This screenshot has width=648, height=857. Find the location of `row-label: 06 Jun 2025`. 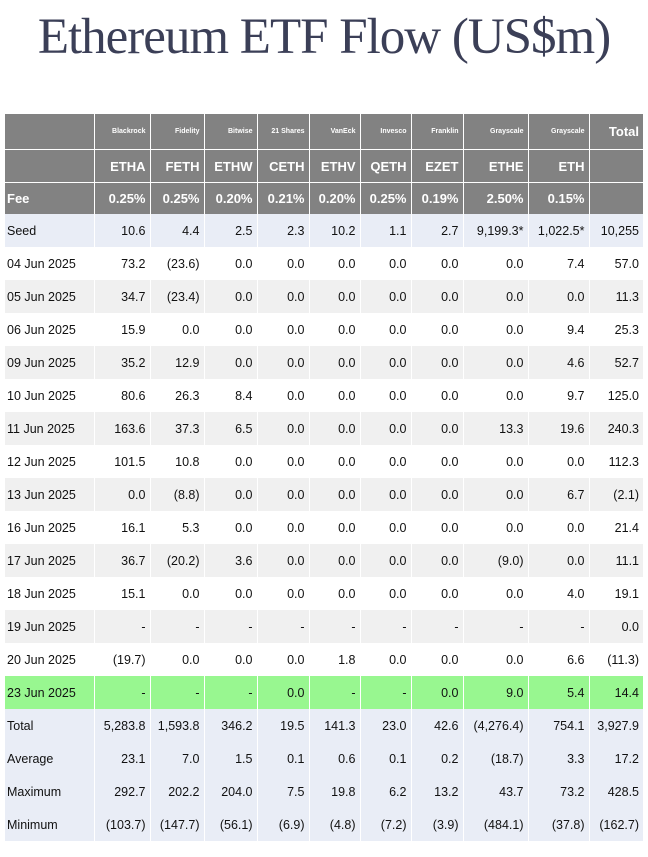

row-label: 06 Jun 2025 is located at coordinates (50, 329).